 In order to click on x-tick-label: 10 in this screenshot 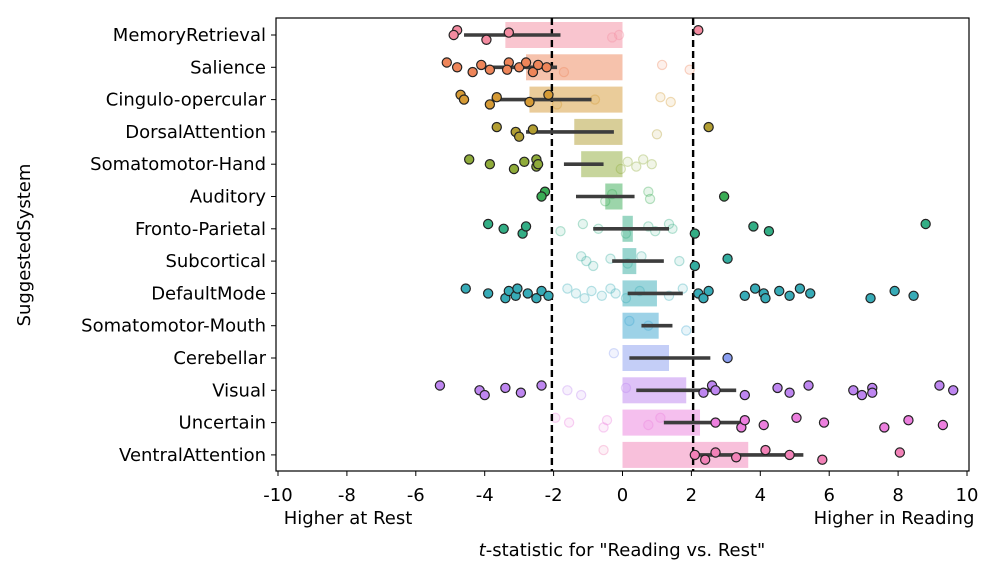, I will do `click(967, 495)`.